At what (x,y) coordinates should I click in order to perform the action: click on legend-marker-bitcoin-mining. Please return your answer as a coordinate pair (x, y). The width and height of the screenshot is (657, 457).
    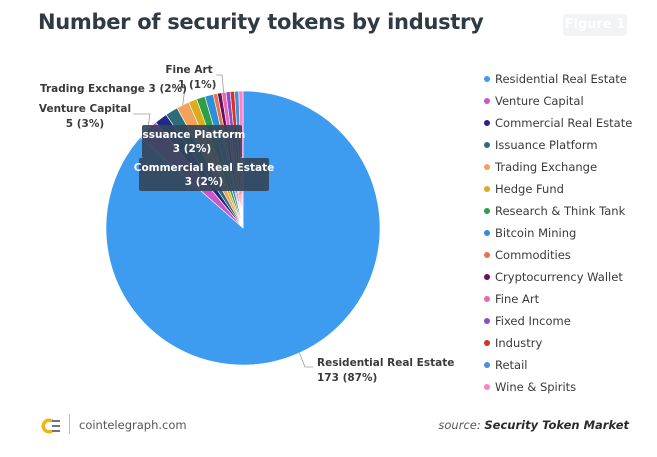
    Looking at the image, I should click on (487, 233).